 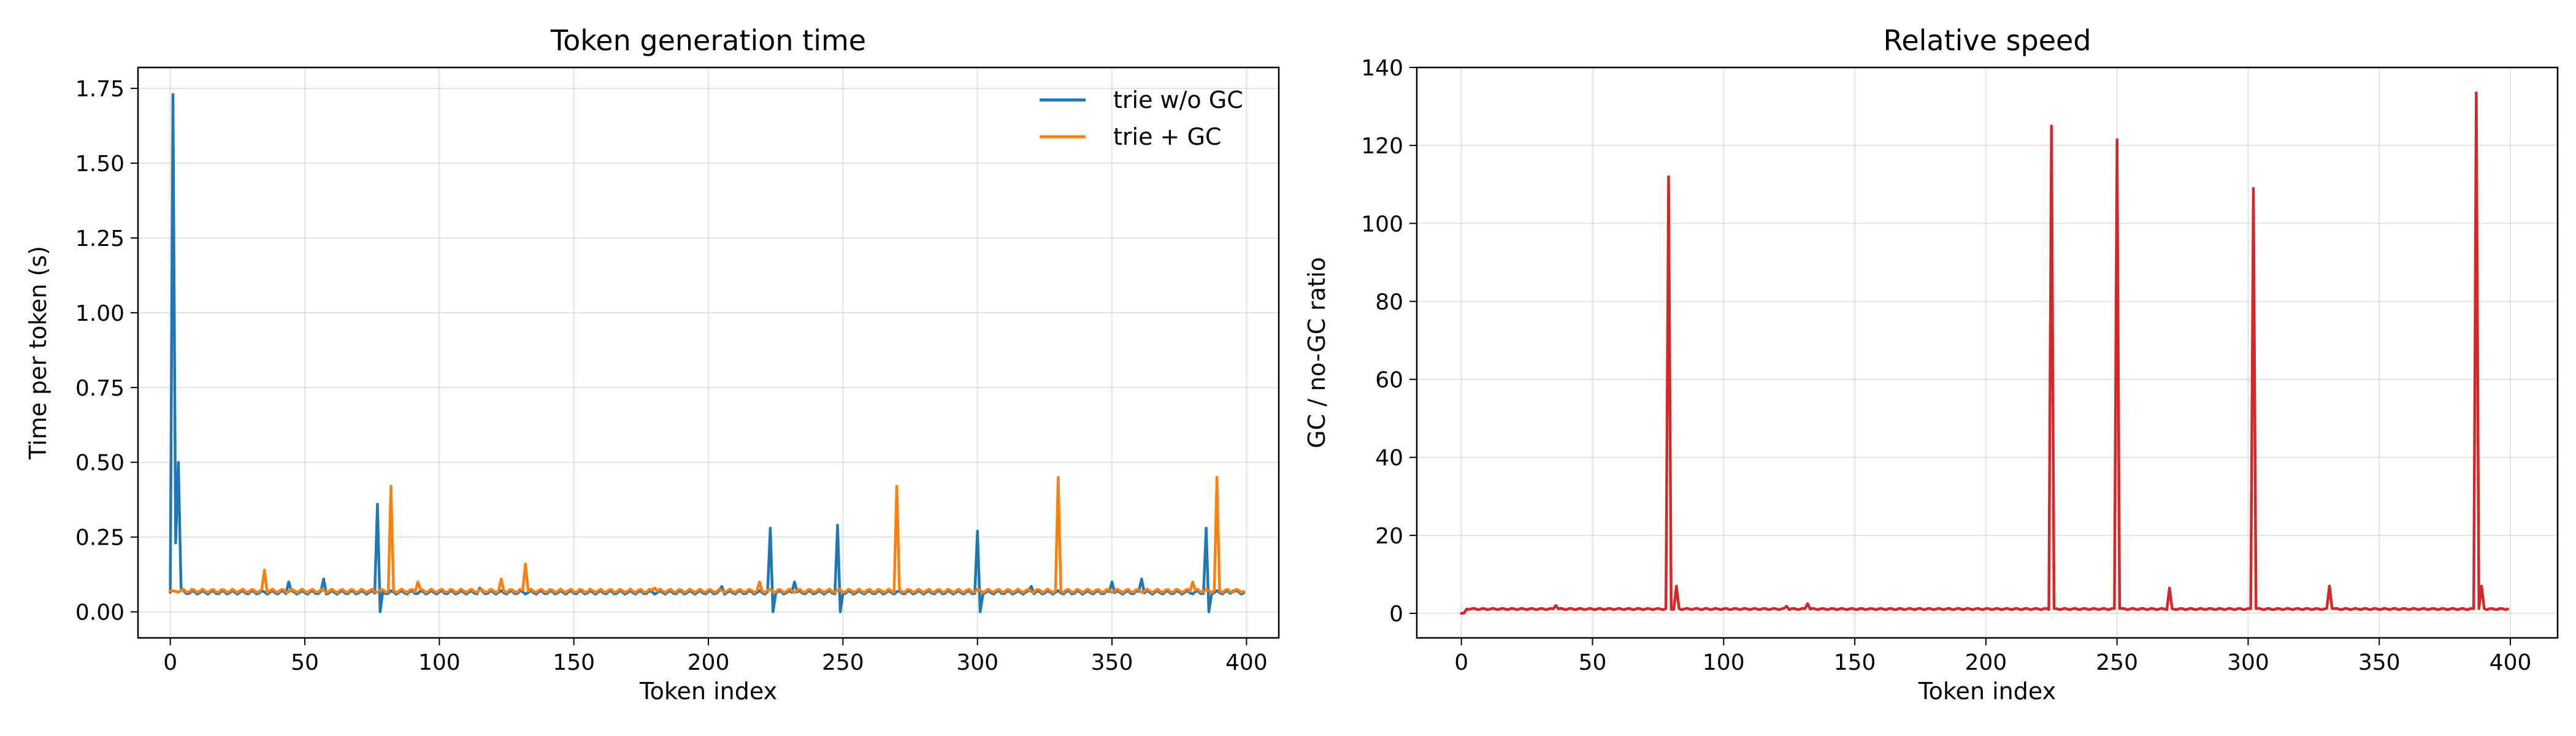 What do you see at coordinates (1141, 118) in the screenshot?
I see `legend: trie w/o GC trie + GC` at bounding box center [1141, 118].